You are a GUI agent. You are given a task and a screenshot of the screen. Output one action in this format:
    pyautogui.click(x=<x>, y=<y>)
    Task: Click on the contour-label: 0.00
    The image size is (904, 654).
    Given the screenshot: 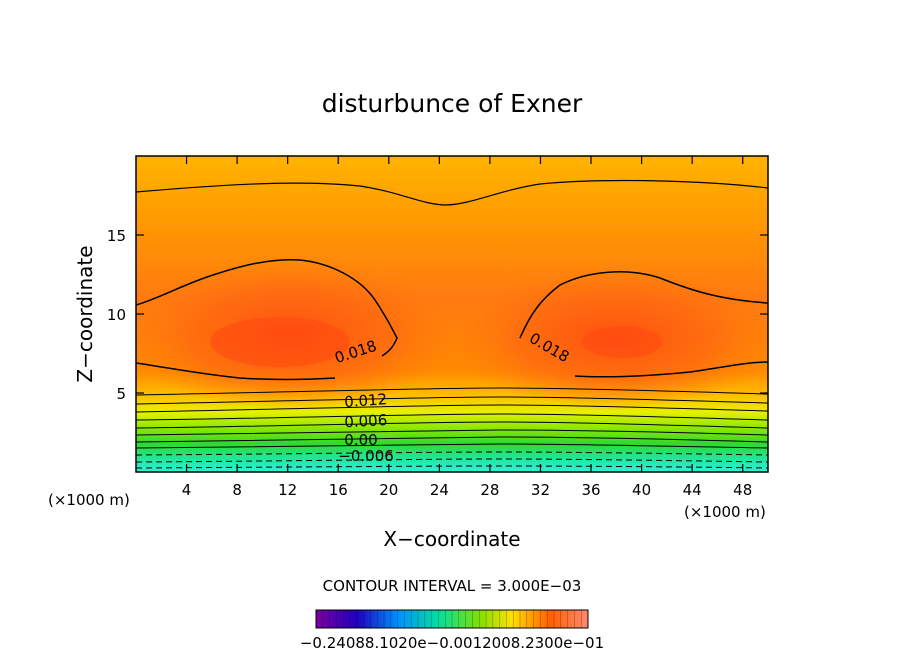 What is the action you would take?
    pyautogui.click(x=360, y=440)
    